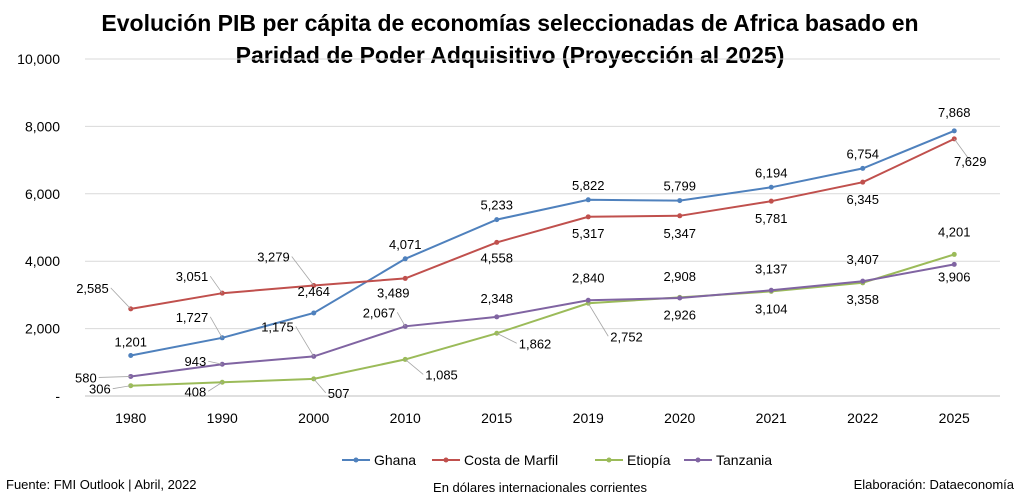 This screenshot has height=497, width=1021. Describe the element at coordinates (771, 218) in the screenshot. I see `data-label: 5,781` at that location.